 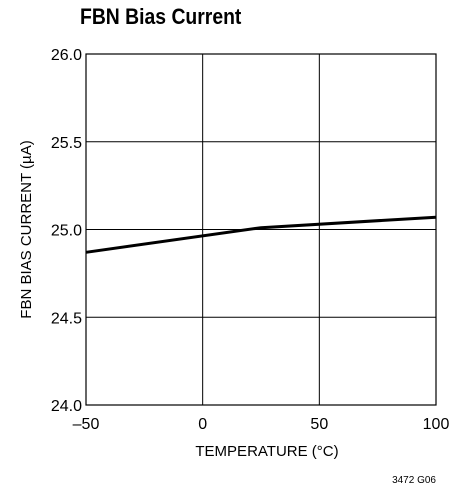 I want to click on x-tick-label: 0, so click(x=202, y=424).